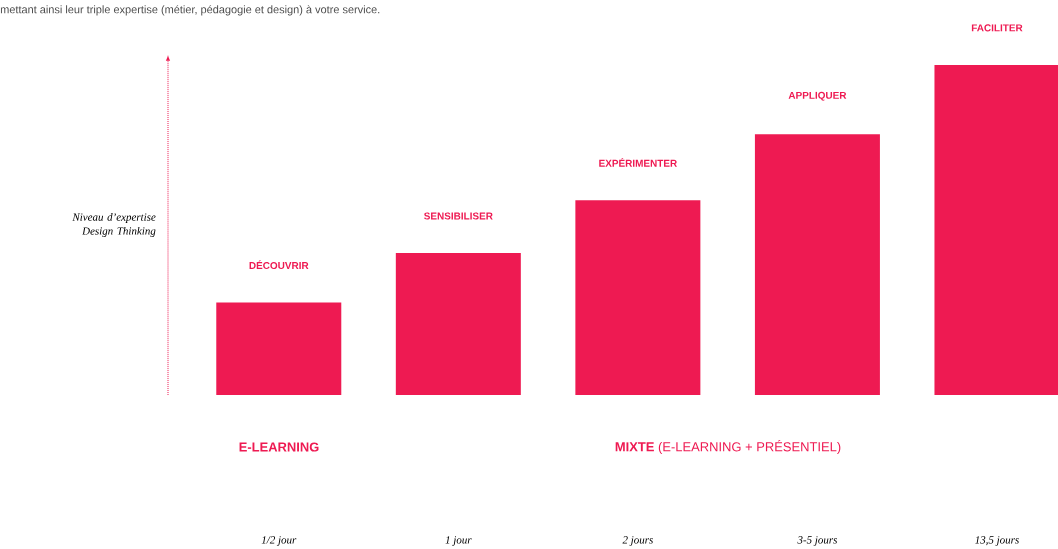 The width and height of the screenshot is (1058, 549). I want to click on x-tick-label: 1 jour, so click(458, 541).